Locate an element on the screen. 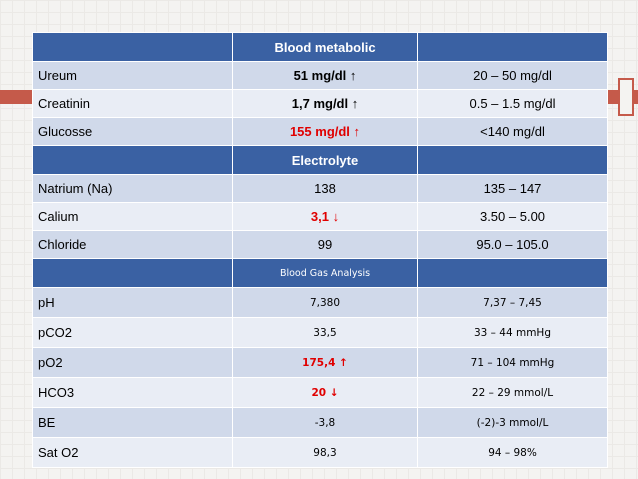  table-row: Ureum 51 mg/dl ↑ 20 – 50 mg/dl is located at coordinates (320, 75).